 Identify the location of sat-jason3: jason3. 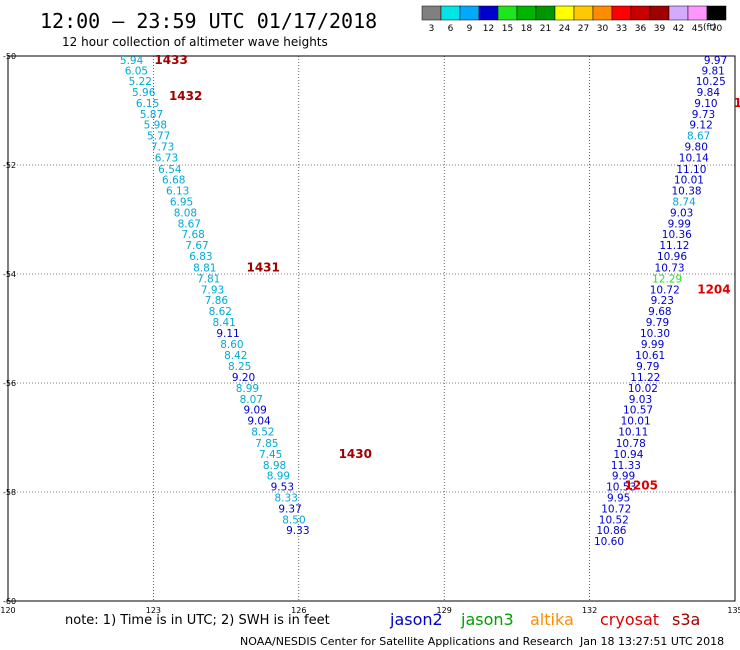
(487, 619).